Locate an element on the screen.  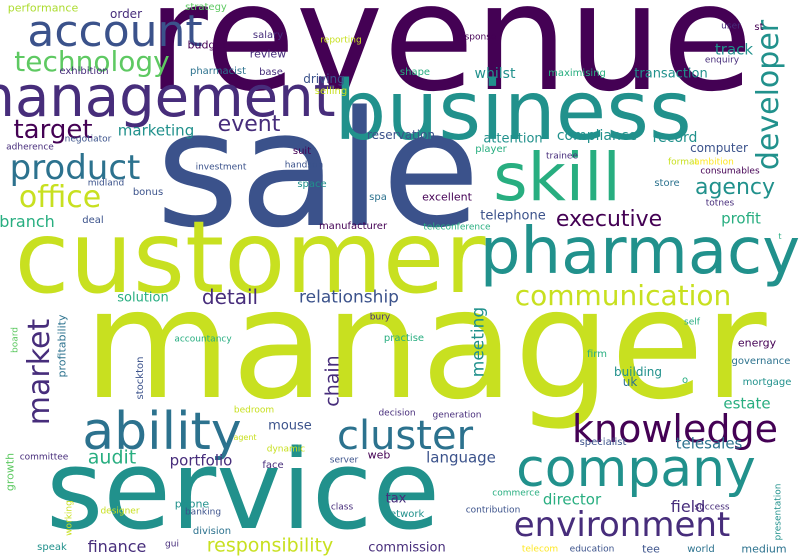
word-reservation: reservation is located at coordinates (401, 135).